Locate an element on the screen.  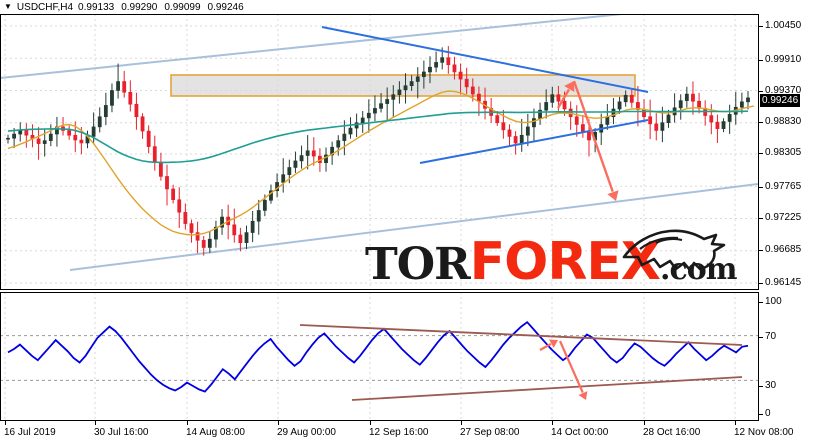
rsi-lower-channel is located at coordinates (547, 388).